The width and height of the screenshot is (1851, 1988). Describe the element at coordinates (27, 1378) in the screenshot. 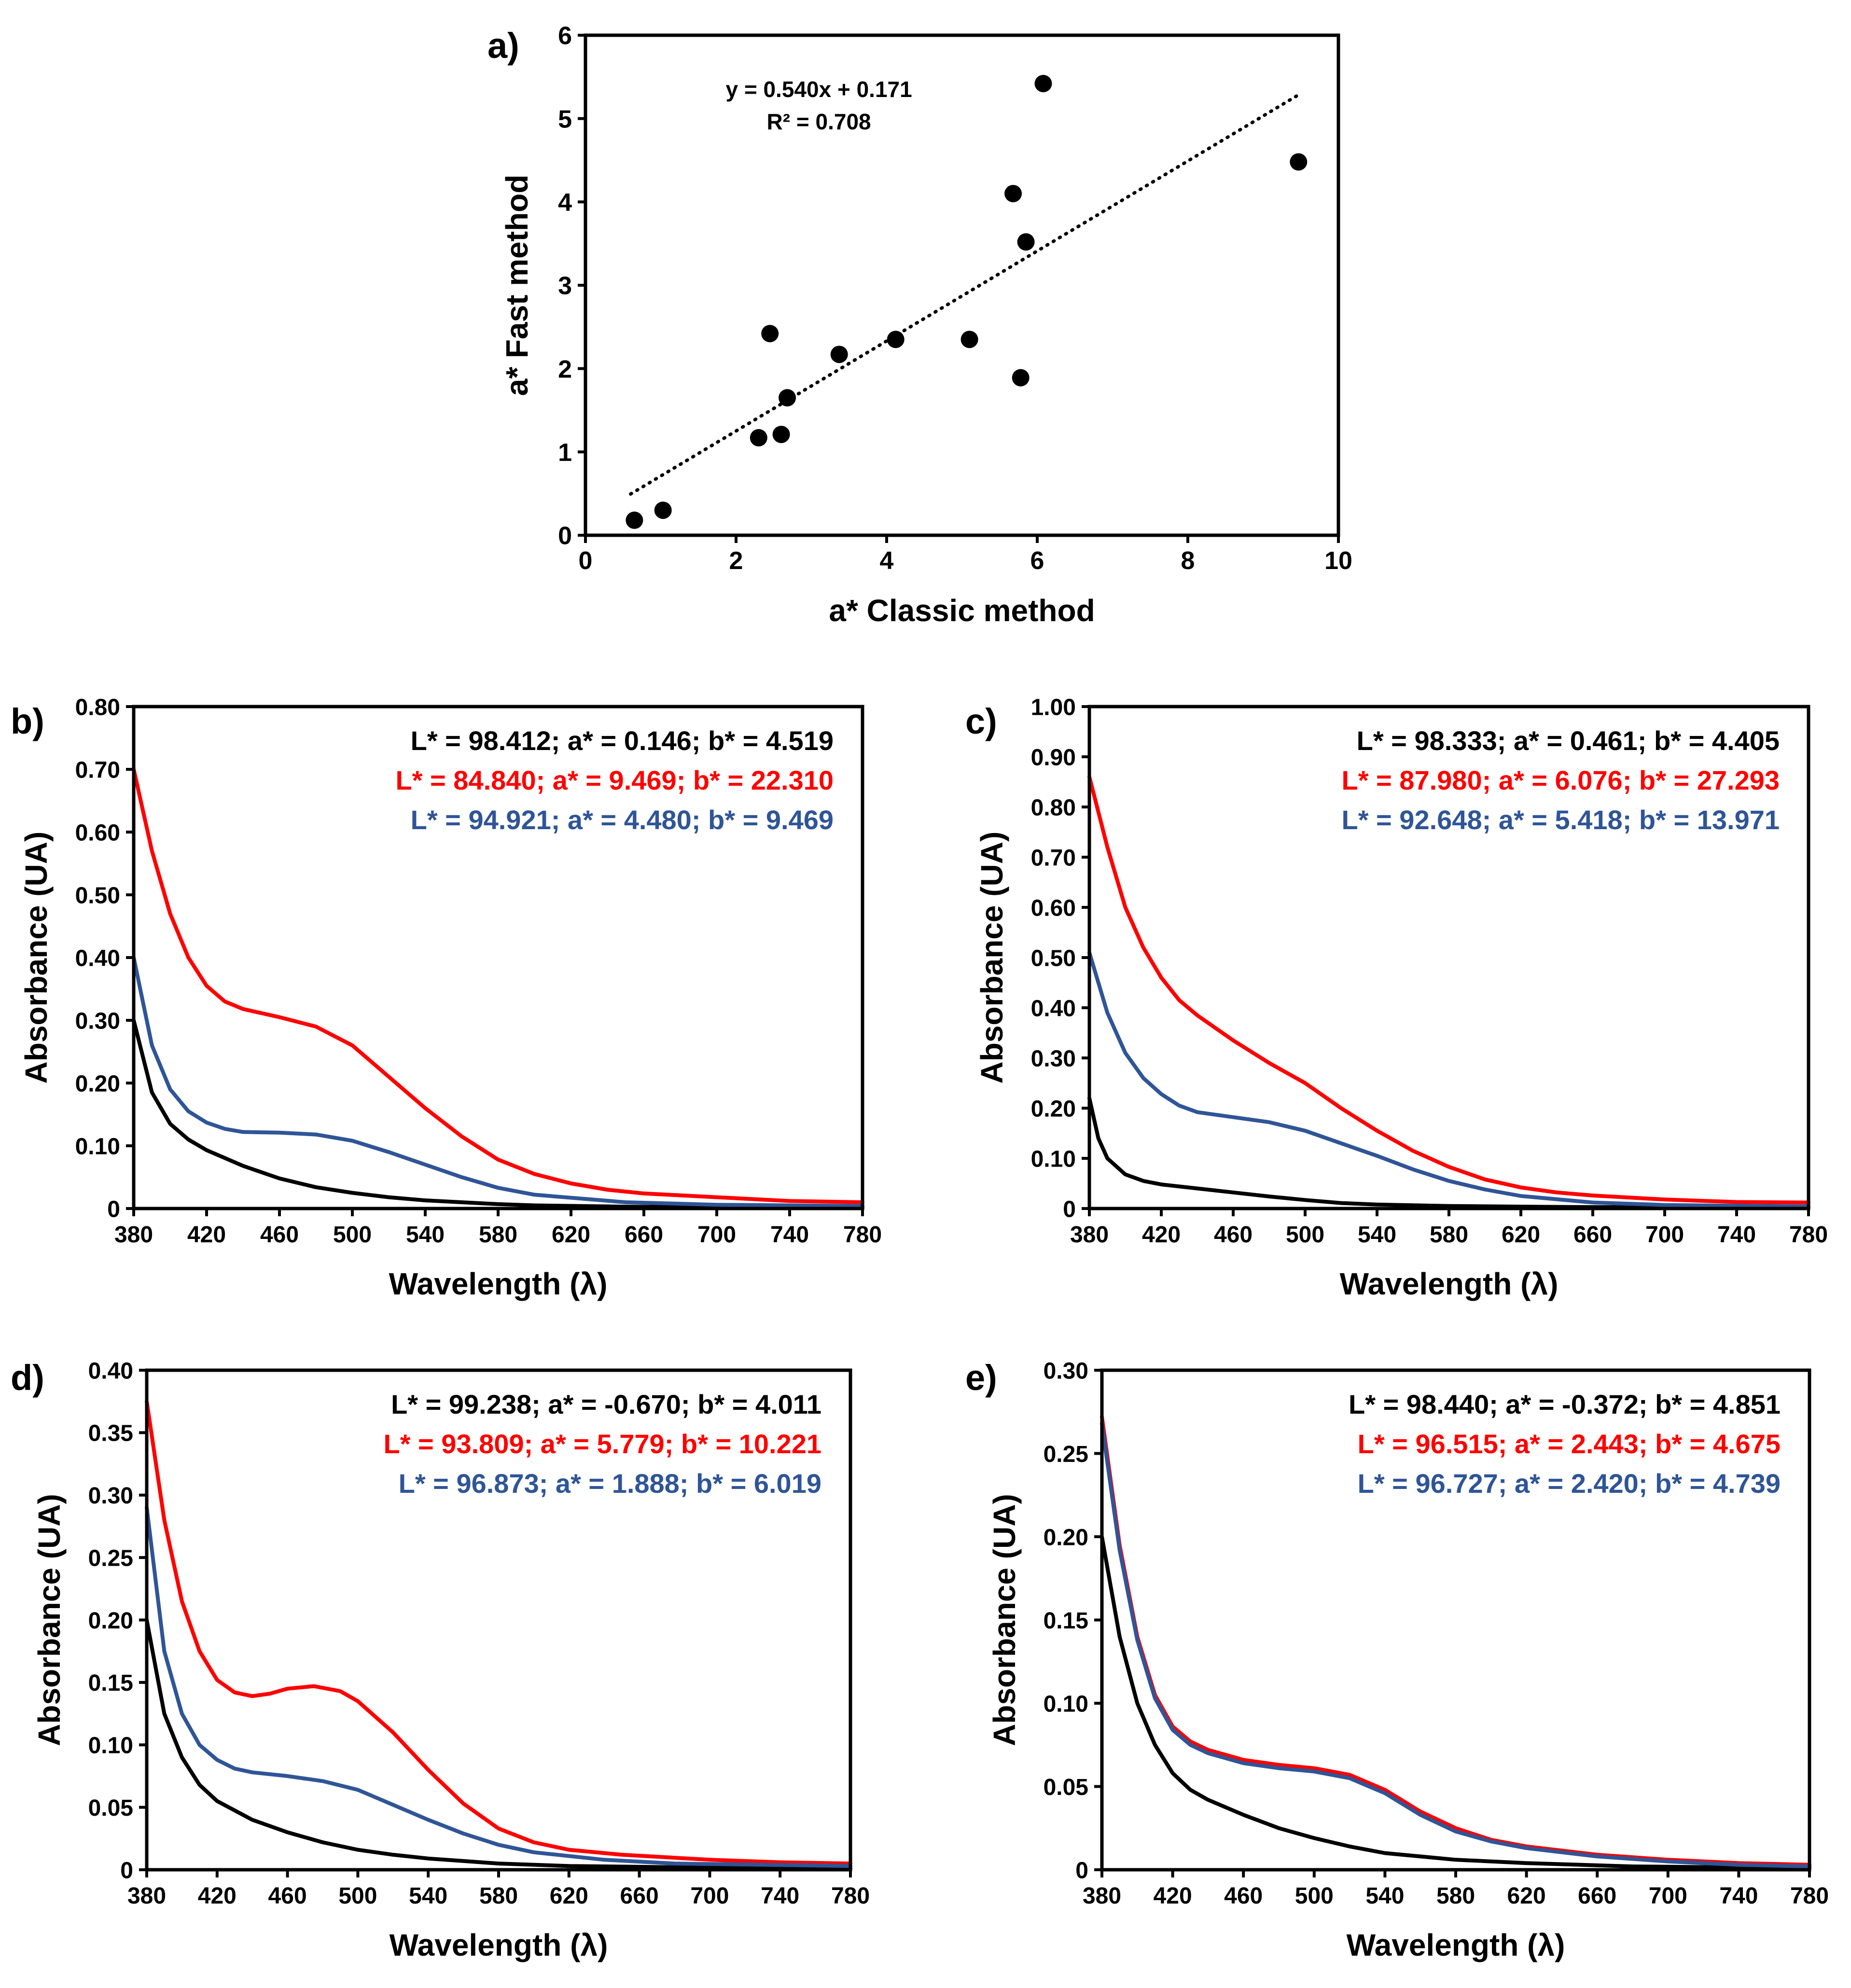

I see `panel-label: d)` at that location.